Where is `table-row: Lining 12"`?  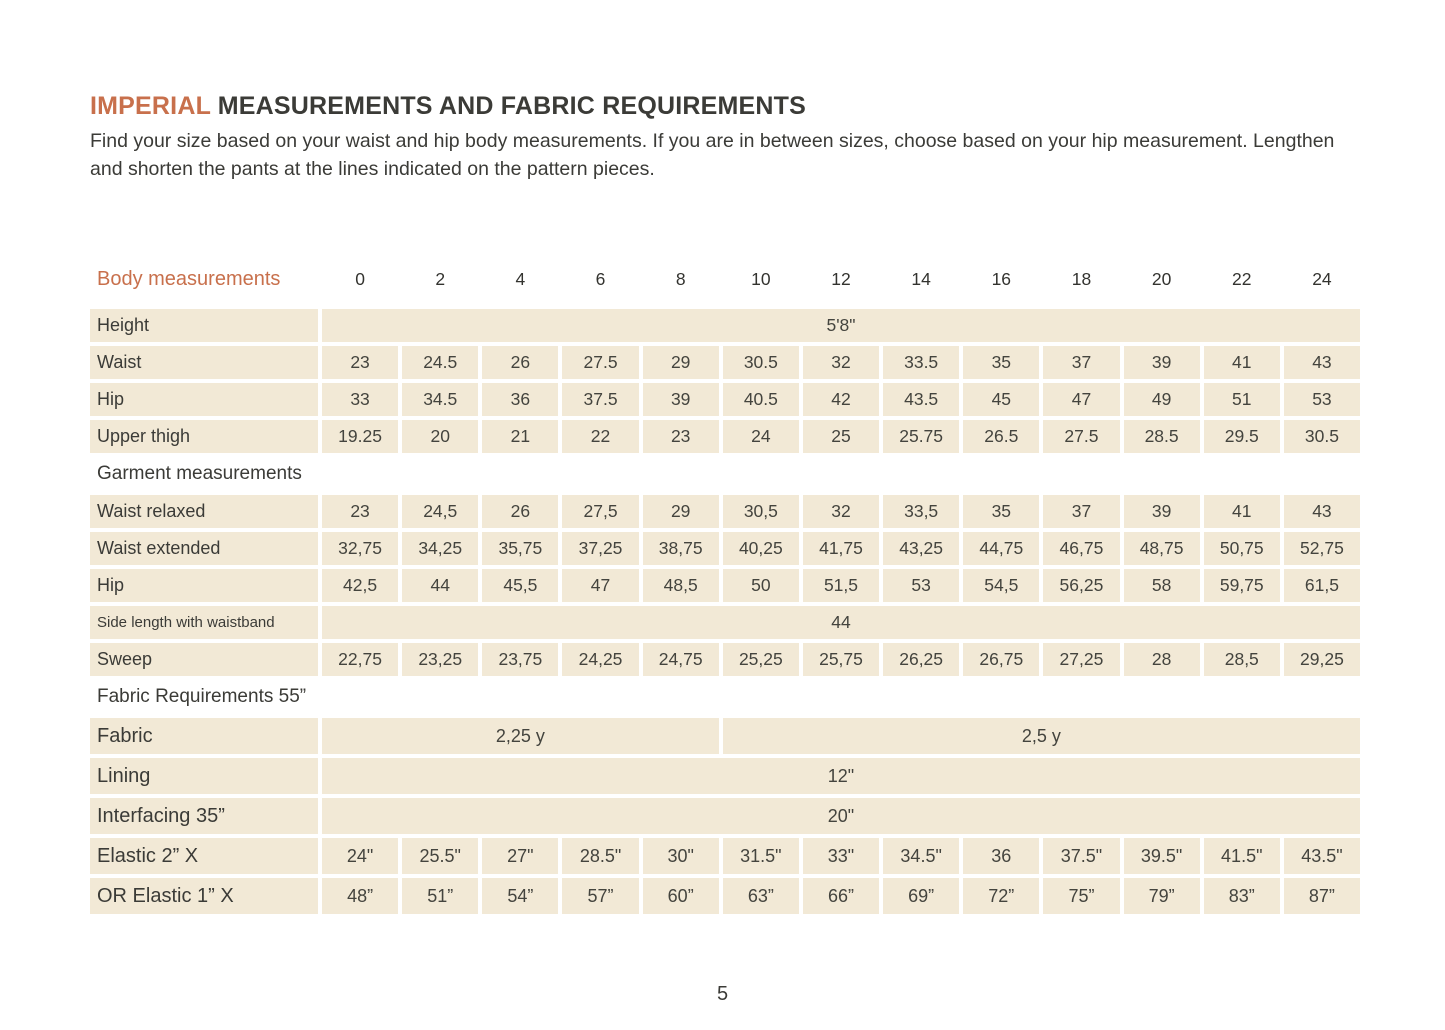
table-row: Lining 12" is located at coordinates (725, 776).